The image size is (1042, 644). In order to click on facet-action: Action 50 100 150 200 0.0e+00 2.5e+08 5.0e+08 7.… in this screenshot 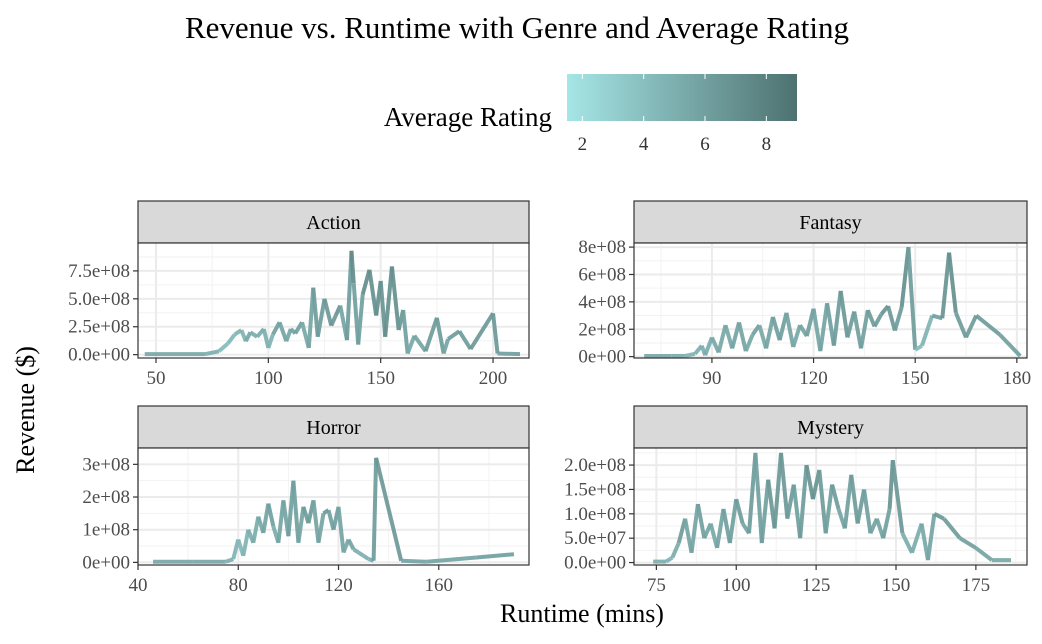, I will do `click(299, 294)`.